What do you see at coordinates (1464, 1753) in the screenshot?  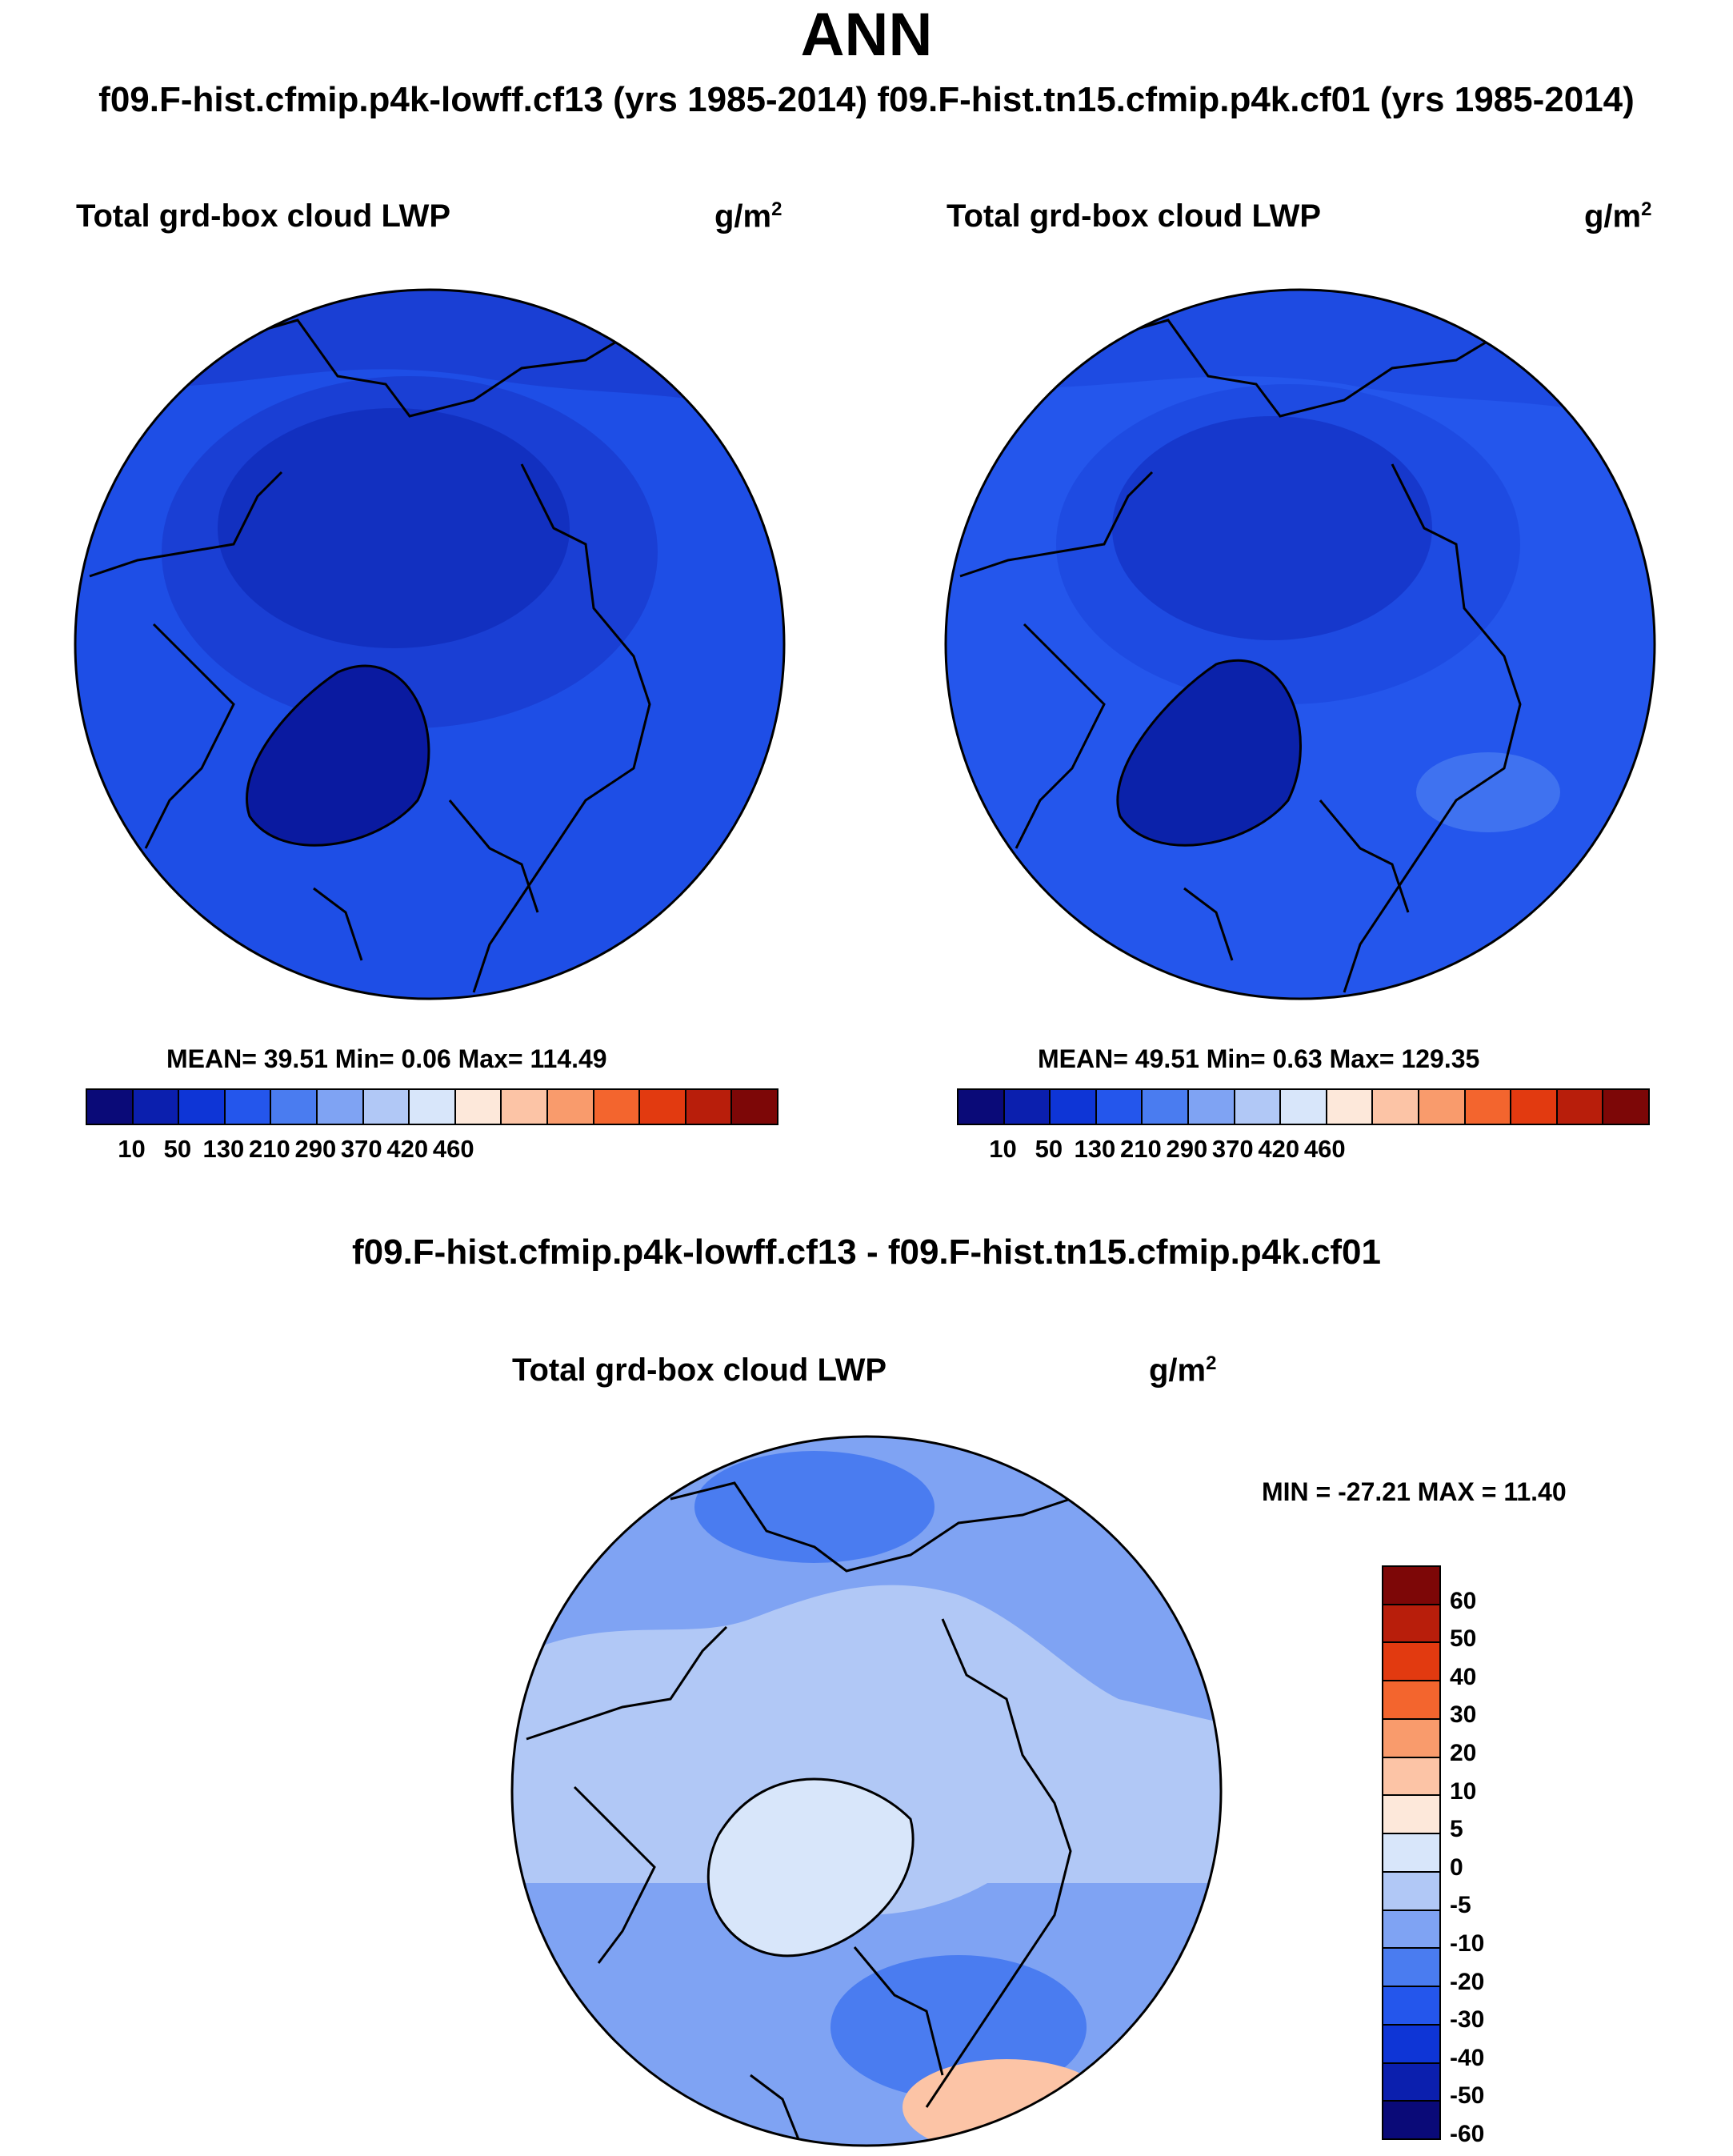 I see `colorbar-label: 20` at bounding box center [1464, 1753].